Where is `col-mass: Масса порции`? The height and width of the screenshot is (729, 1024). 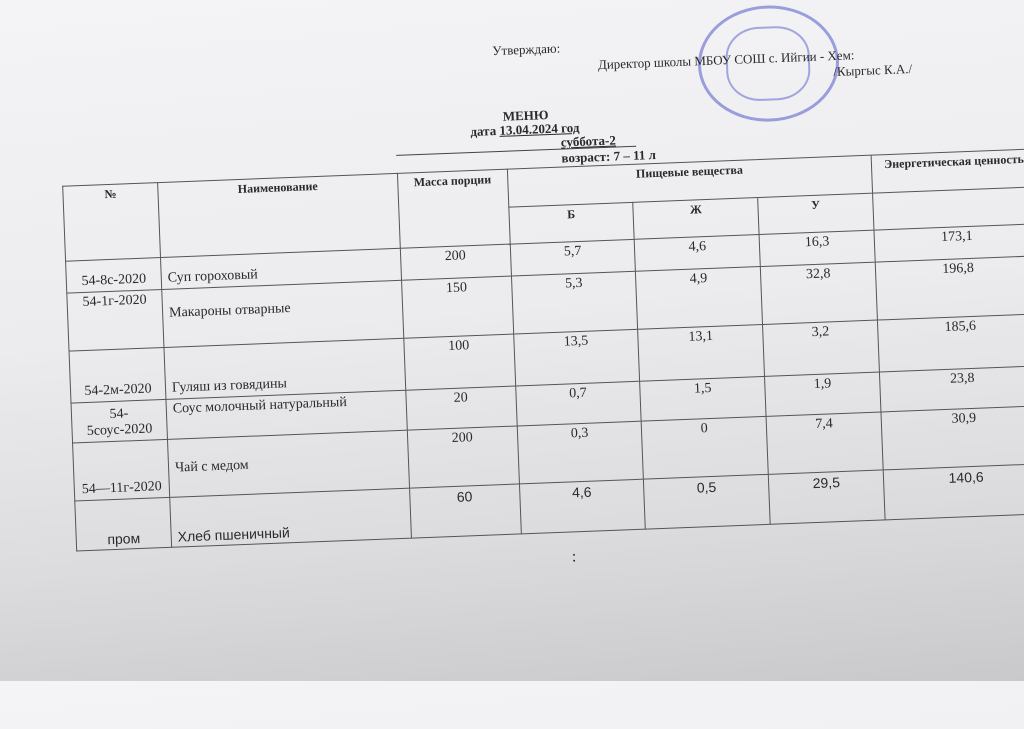
col-mass: Масса порции is located at coordinates (453, 209).